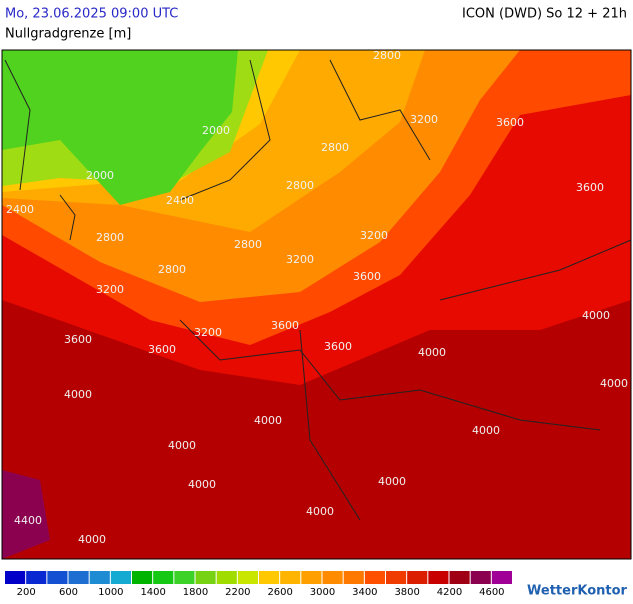 The height and width of the screenshot is (604, 633). I want to click on brand: WetterKontor, so click(577, 591).